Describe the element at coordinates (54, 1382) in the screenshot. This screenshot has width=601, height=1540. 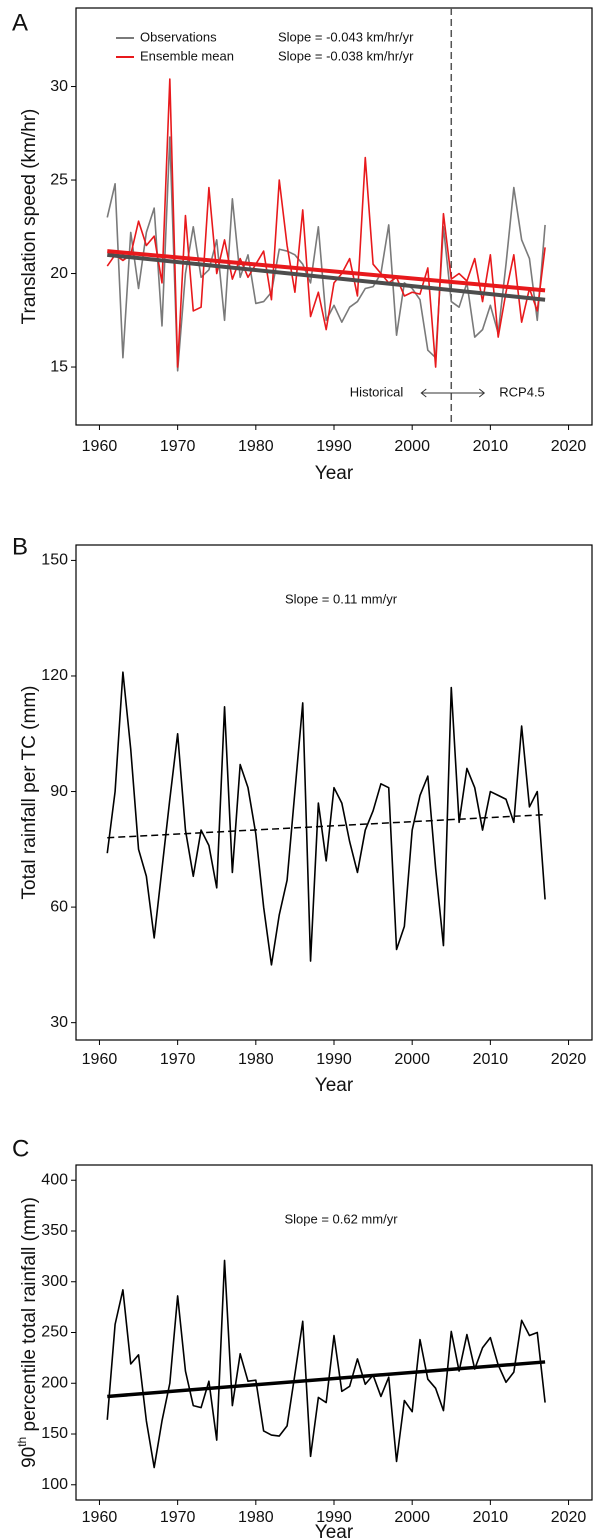
I see `y-tick-label: 200` at that location.